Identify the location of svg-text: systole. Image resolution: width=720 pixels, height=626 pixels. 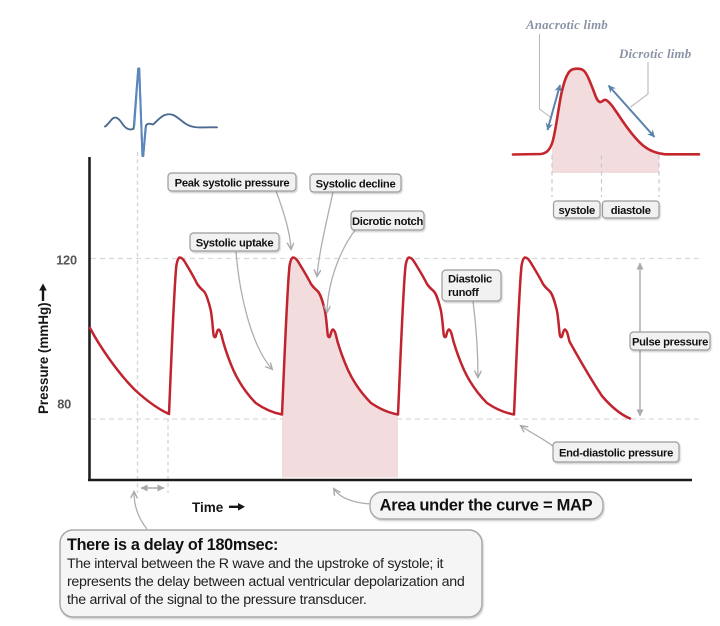
(576, 211).